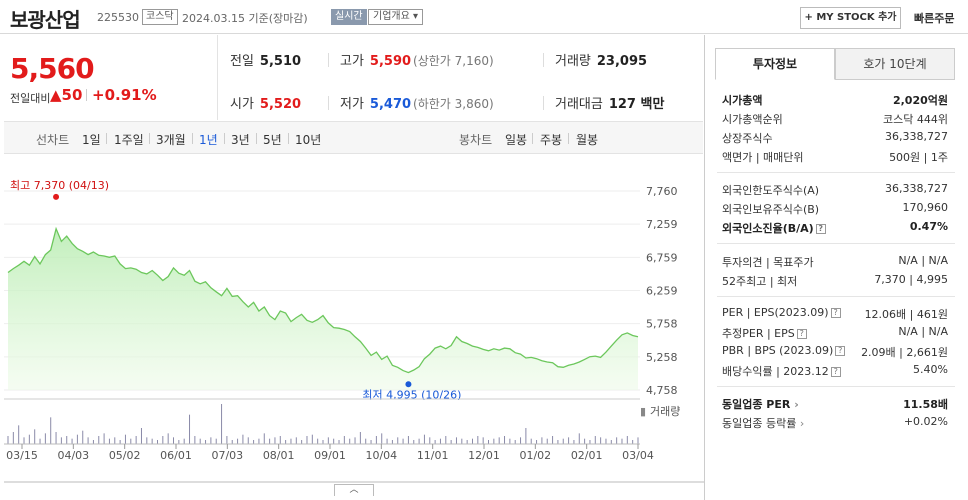 Image resolution: width=968 pixels, height=500 pixels. Describe the element at coordinates (665, 411) in the screenshot. I see `volume-label: 거래량` at that location.